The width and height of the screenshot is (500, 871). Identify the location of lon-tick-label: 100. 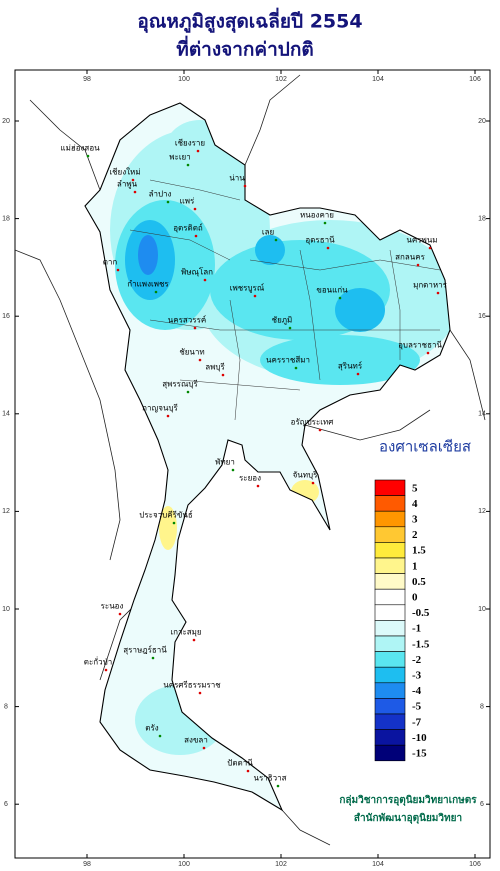
(184, 864).